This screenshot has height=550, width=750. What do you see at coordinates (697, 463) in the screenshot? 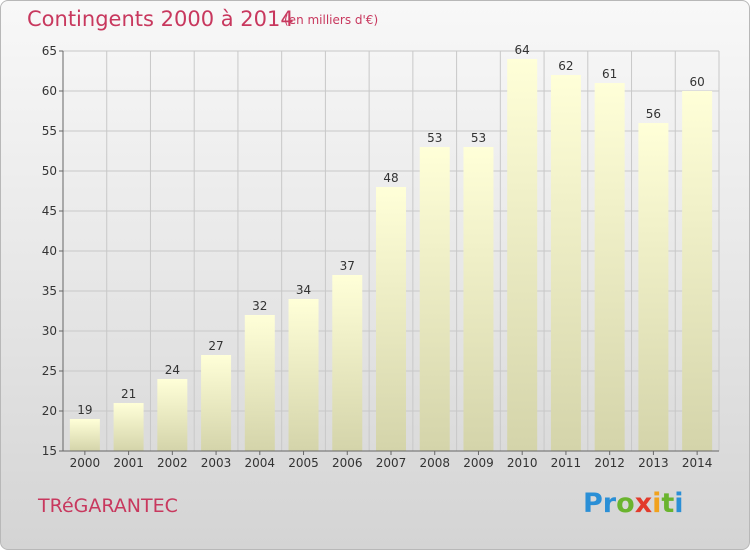
I see `x-tick-label: 2014` at bounding box center [697, 463].